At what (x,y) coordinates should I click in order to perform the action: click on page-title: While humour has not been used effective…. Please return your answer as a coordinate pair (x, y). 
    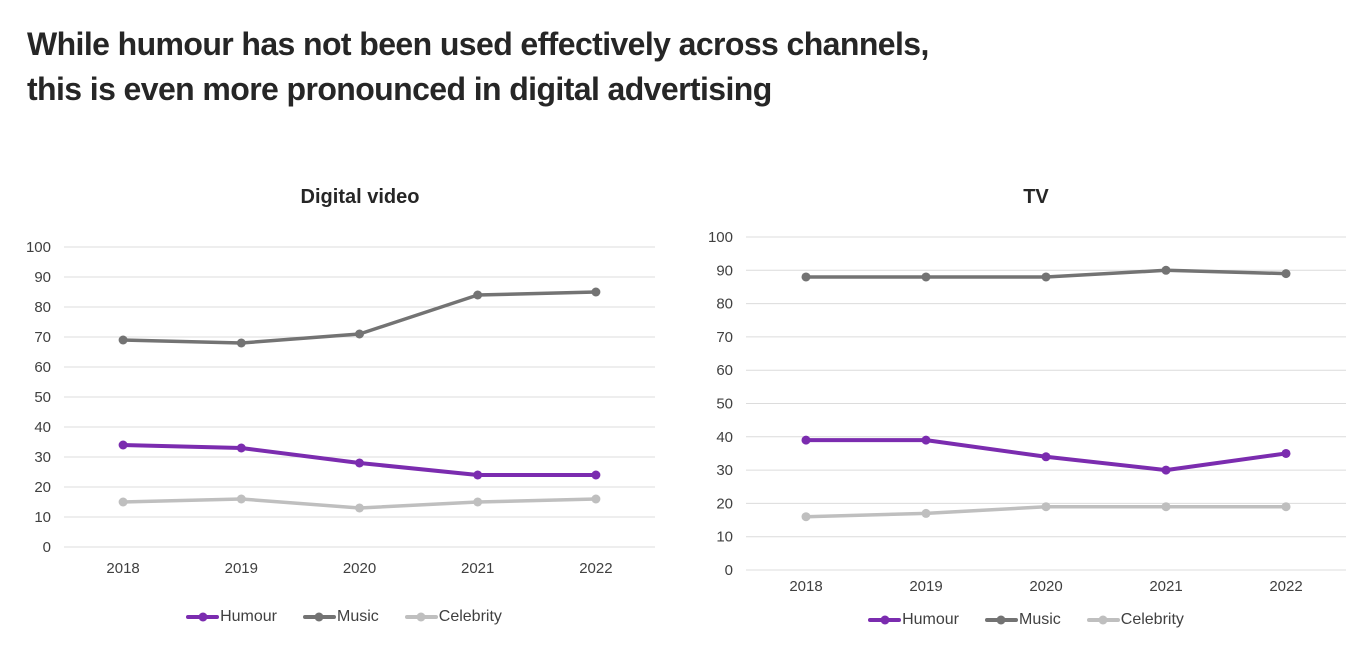
    Looking at the image, I should click on (478, 67).